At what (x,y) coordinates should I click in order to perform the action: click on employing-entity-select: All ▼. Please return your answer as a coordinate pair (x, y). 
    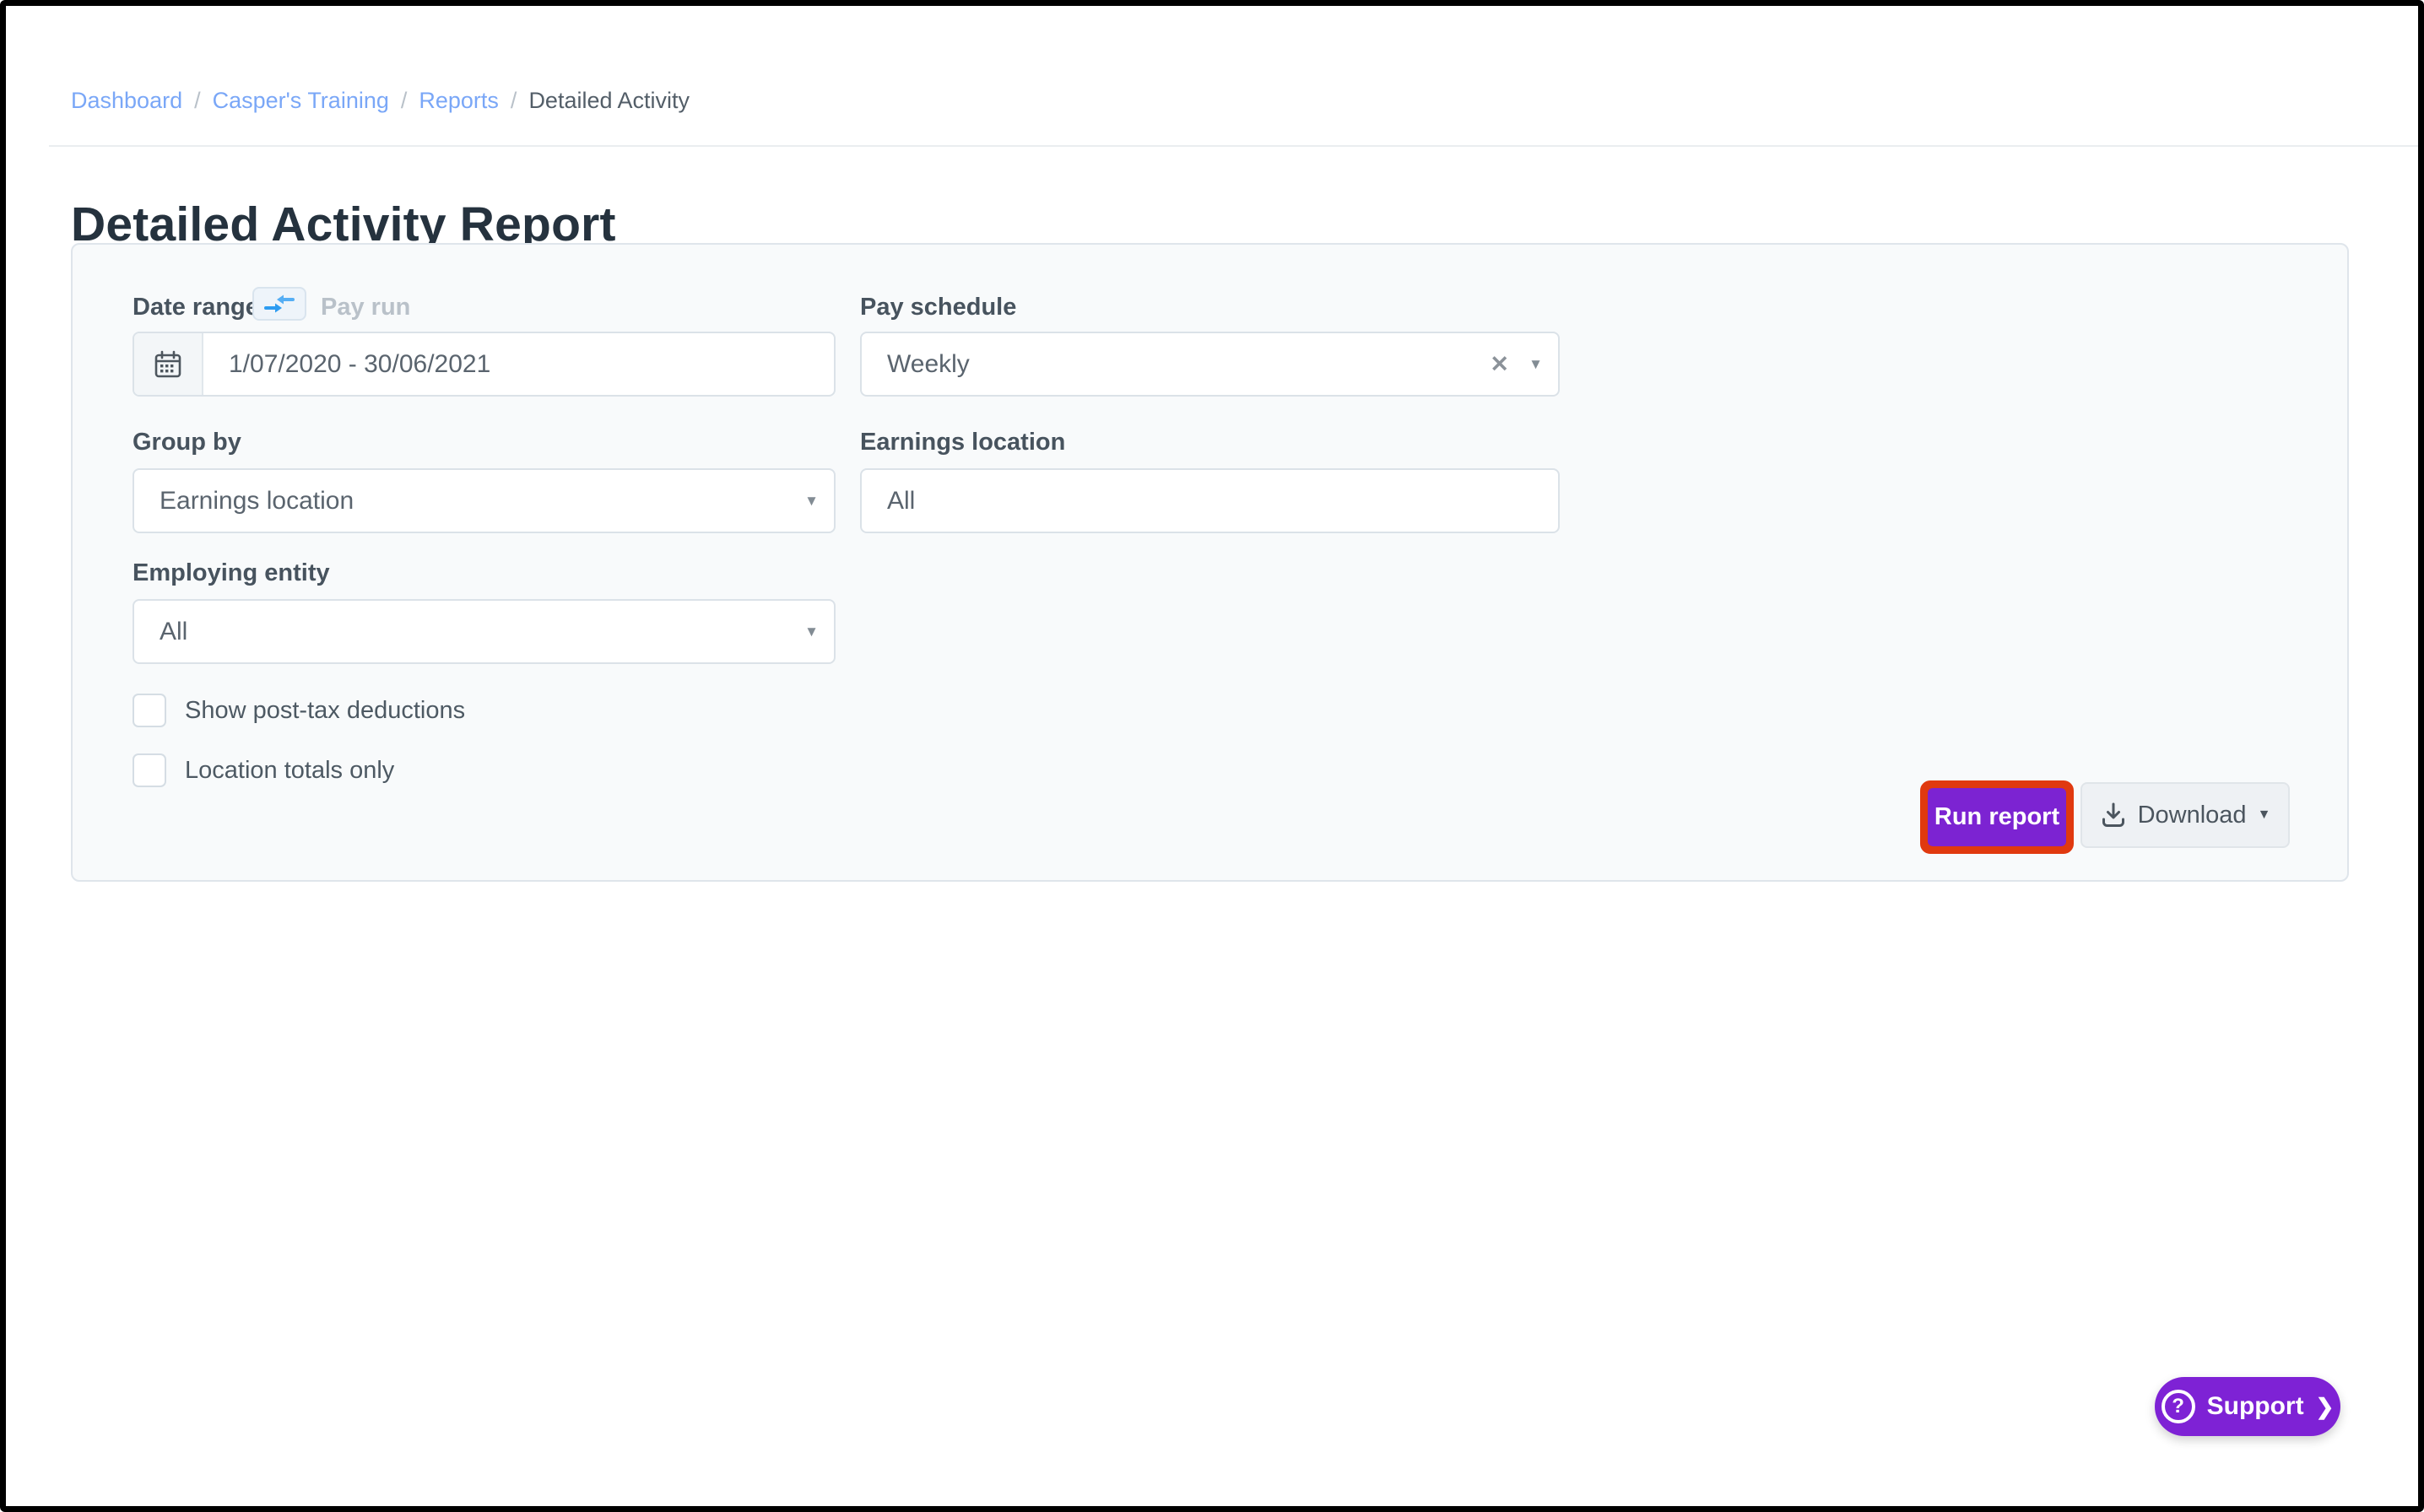
    Looking at the image, I should click on (485, 631).